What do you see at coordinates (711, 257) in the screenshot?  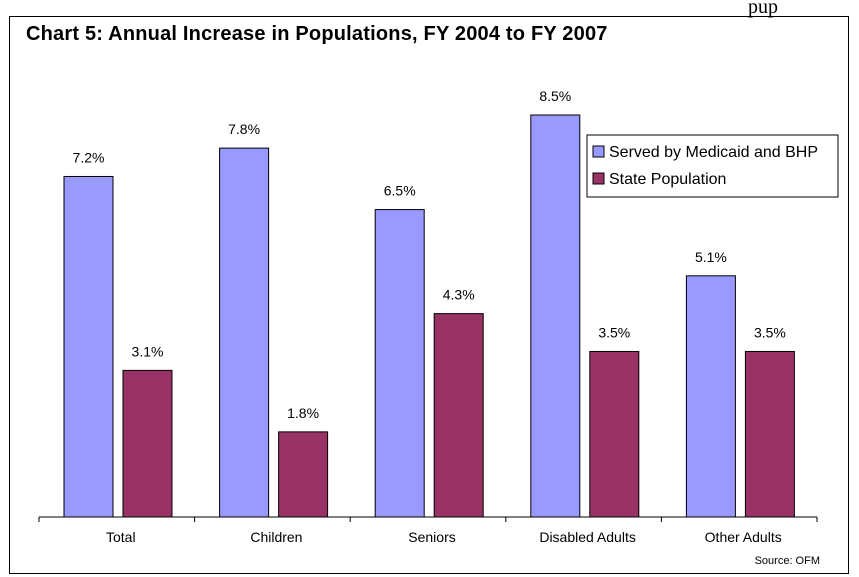 I see `data-label-medicaid-bhp-4: 5.1%` at bounding box center [711, 257].